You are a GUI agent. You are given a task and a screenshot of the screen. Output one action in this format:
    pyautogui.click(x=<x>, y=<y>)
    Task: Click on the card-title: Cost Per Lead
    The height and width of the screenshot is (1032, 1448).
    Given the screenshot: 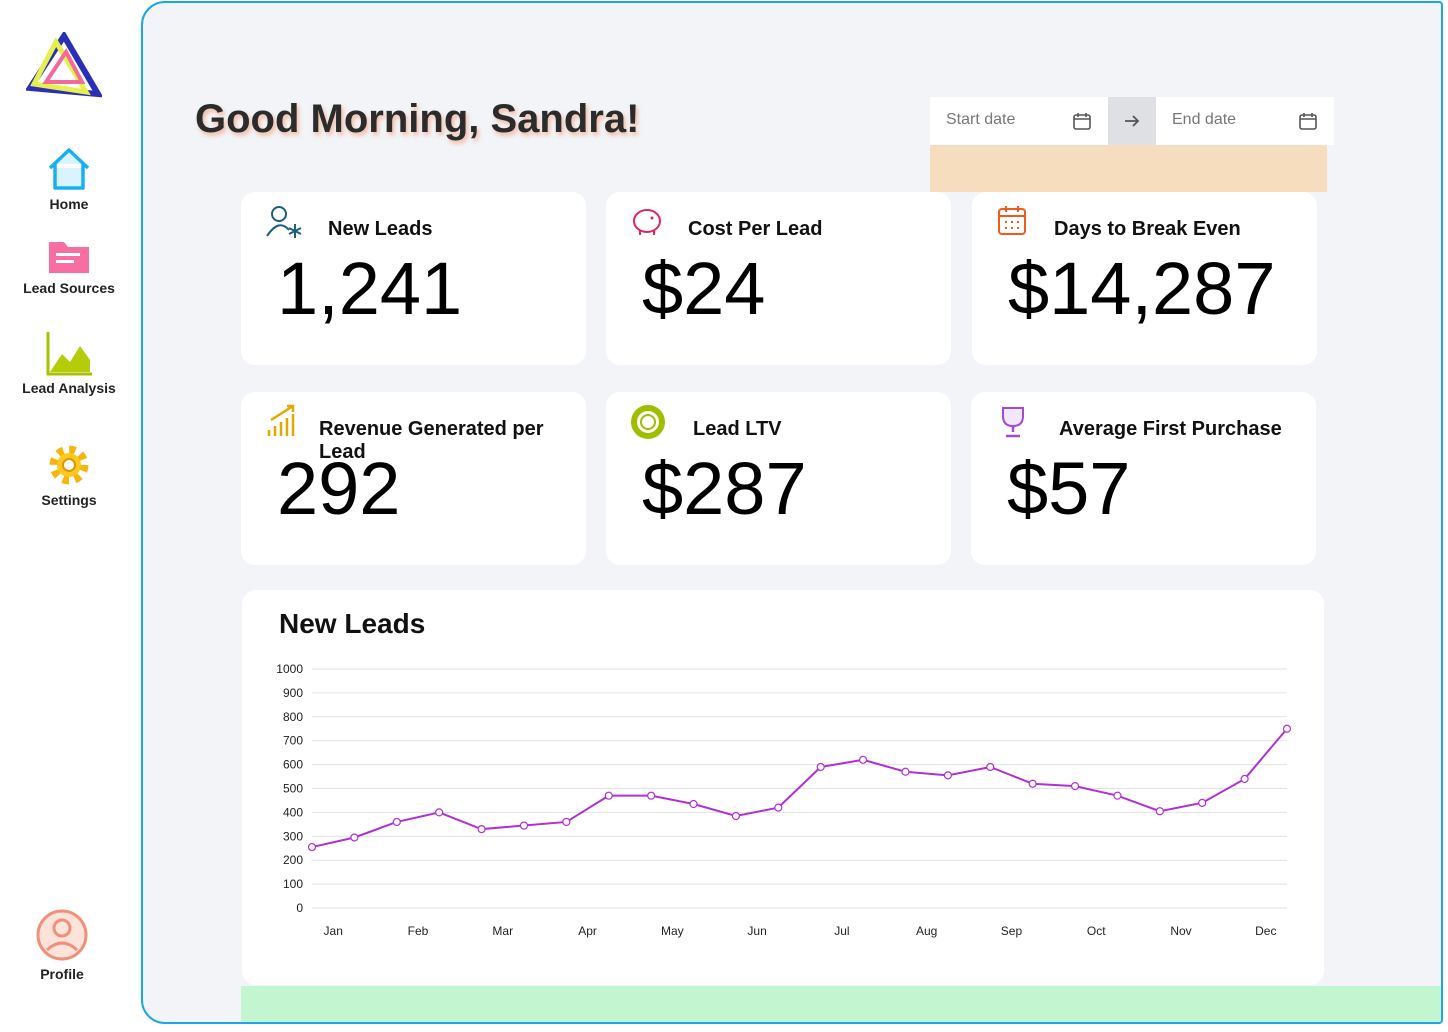 What is the action you would take?
    pyautogui.click(x=755, y=229)
    